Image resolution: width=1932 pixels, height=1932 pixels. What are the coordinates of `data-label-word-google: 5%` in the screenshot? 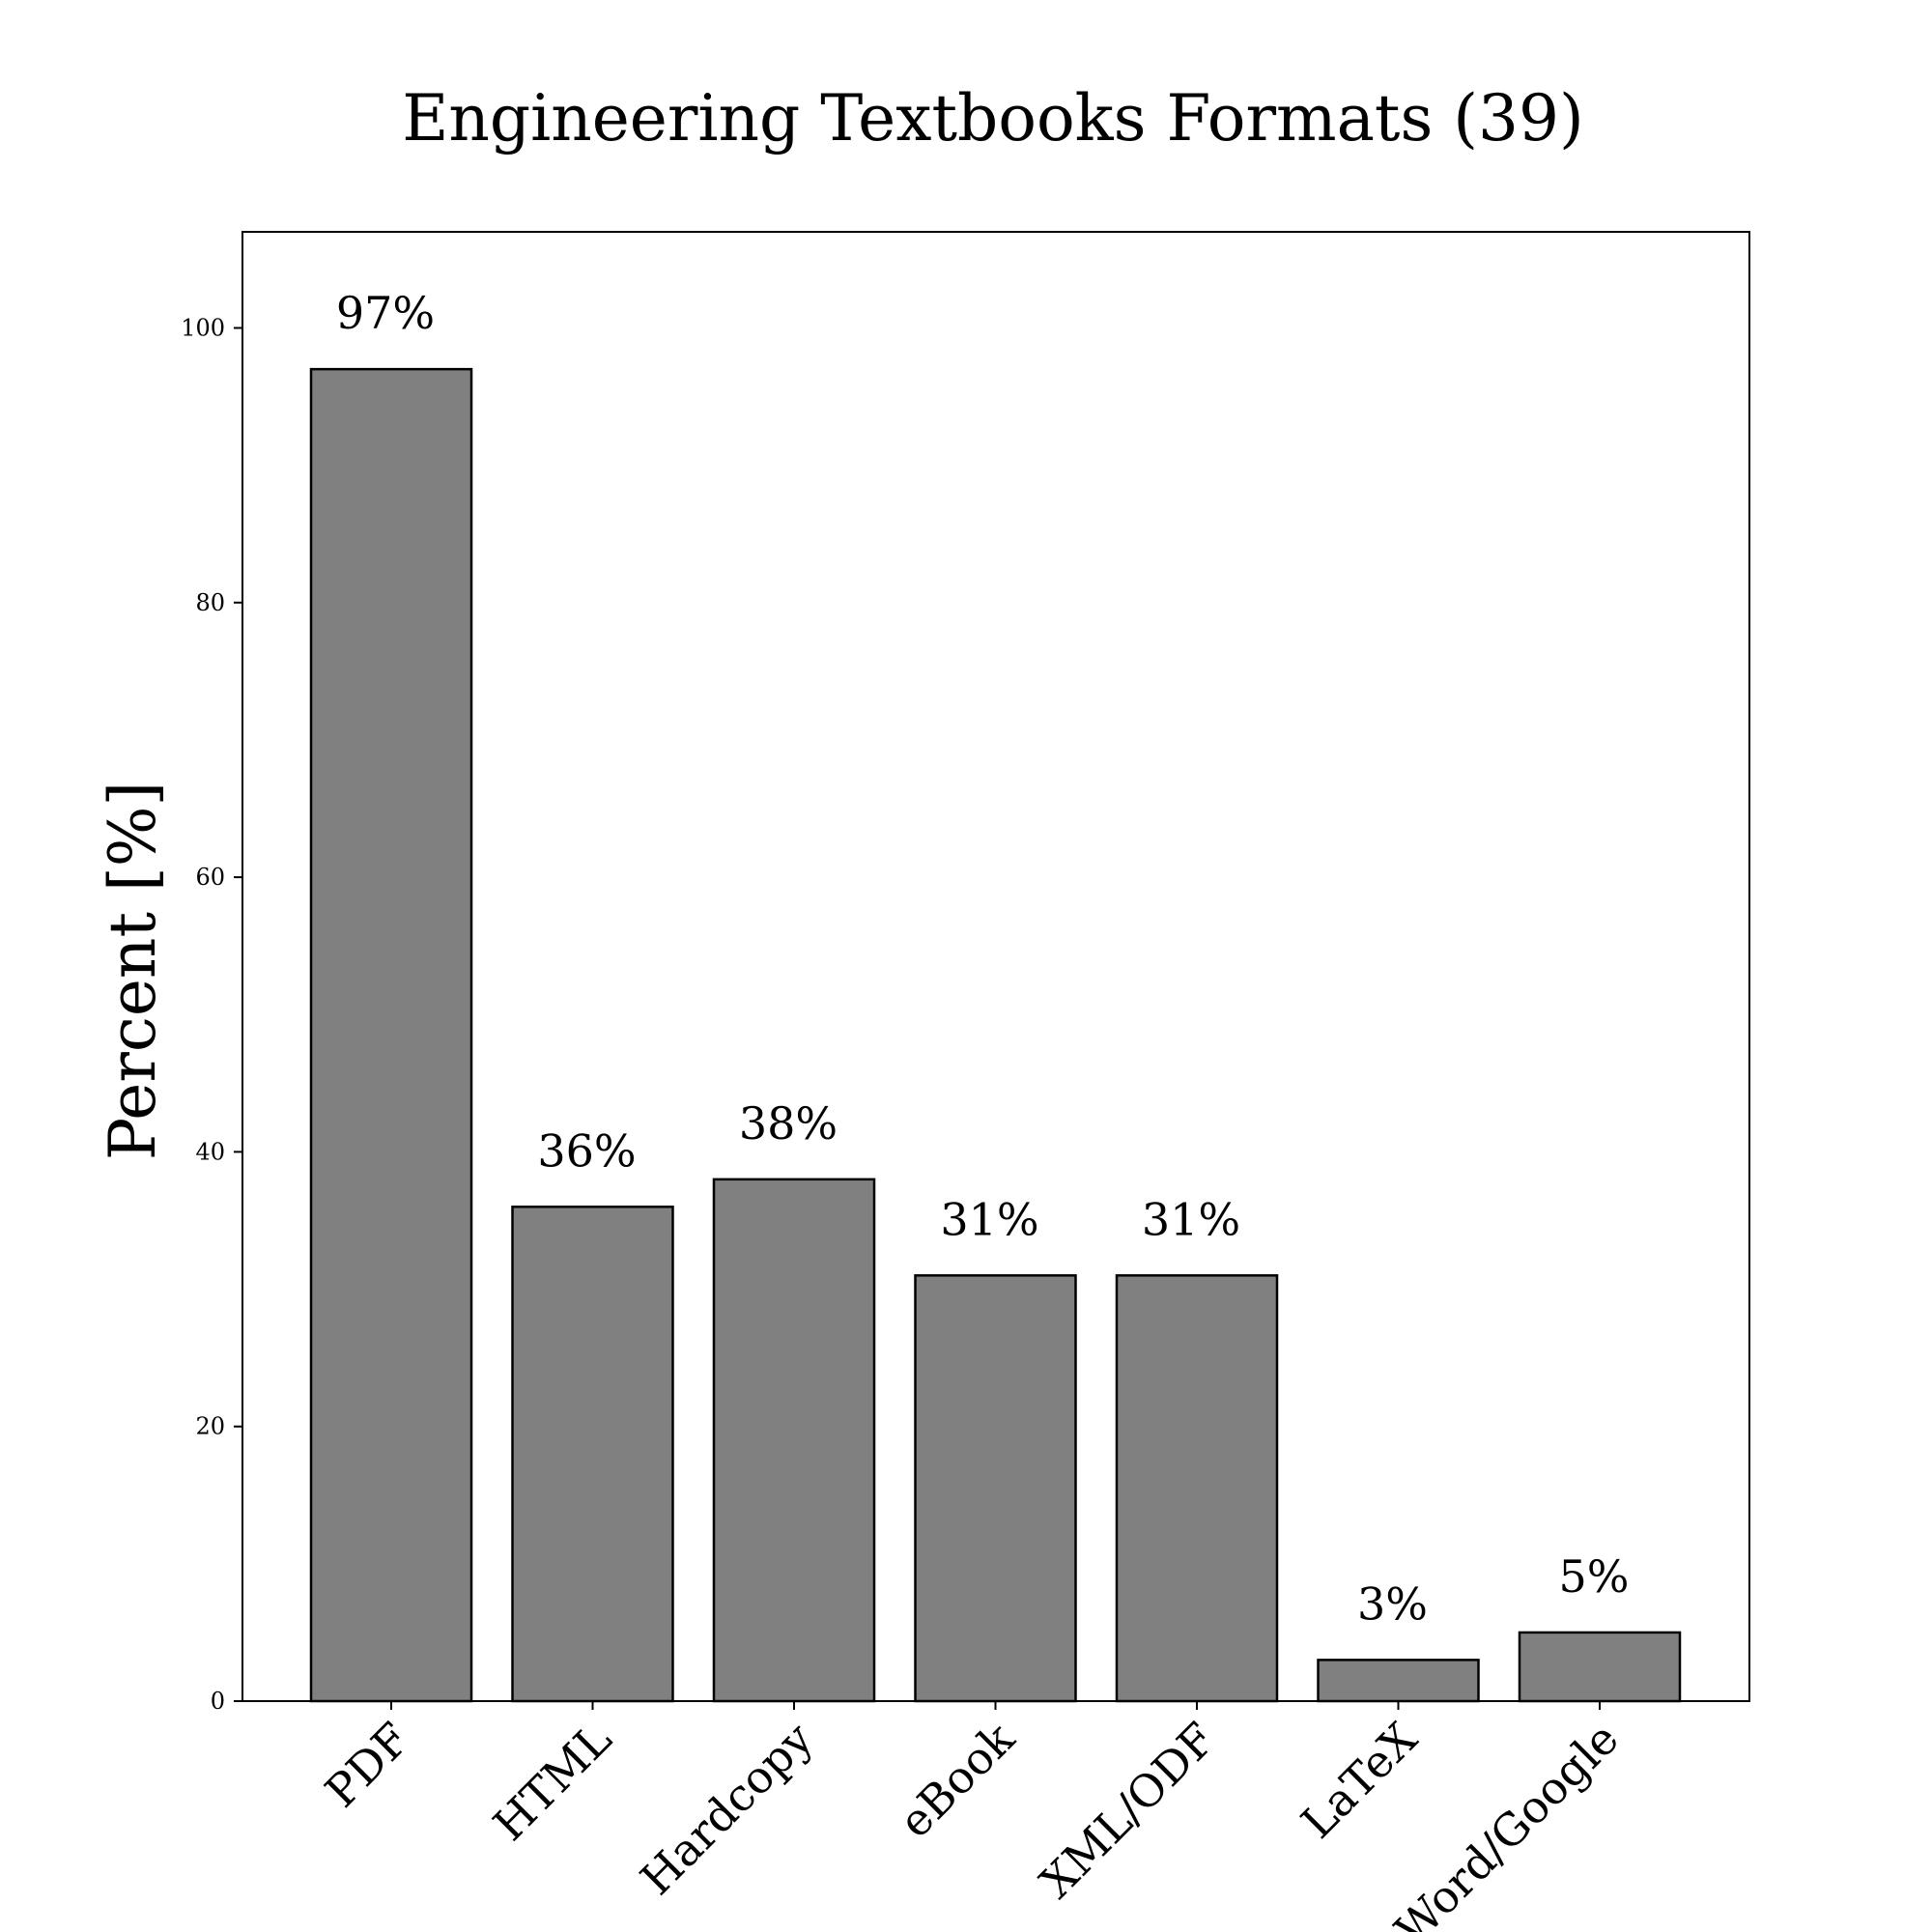 It's located at (1594, 1576).